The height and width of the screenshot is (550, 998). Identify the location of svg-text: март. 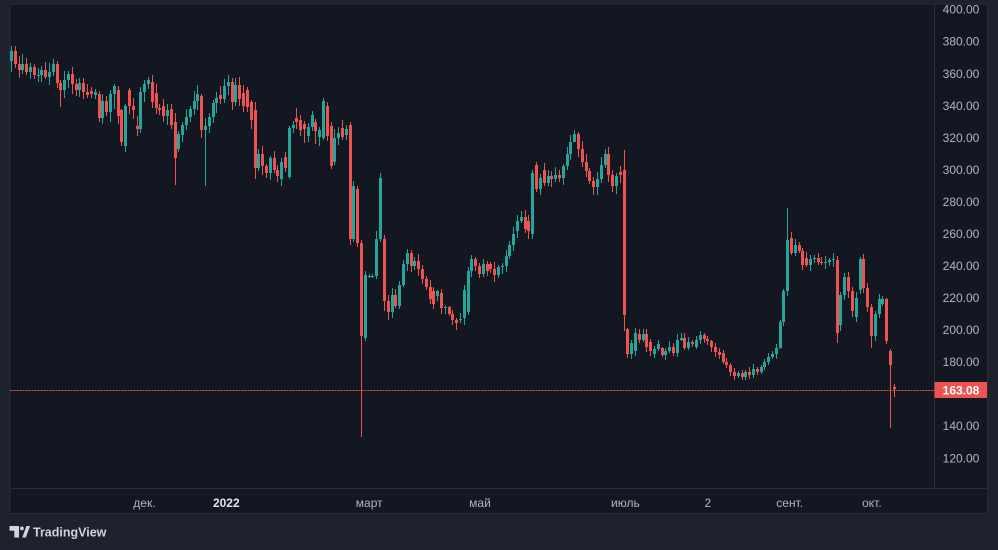
(369, 503).